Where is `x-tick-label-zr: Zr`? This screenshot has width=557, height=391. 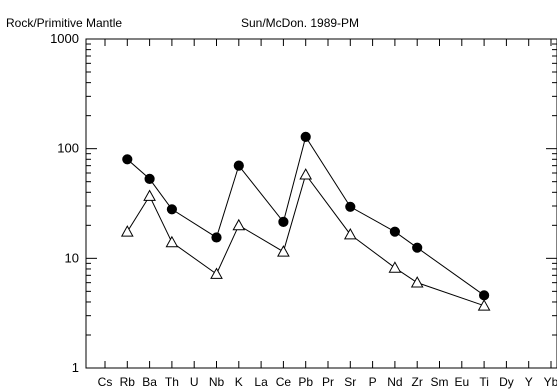
x-tick-label-zr: Zr is located at coordinates (417, 382).